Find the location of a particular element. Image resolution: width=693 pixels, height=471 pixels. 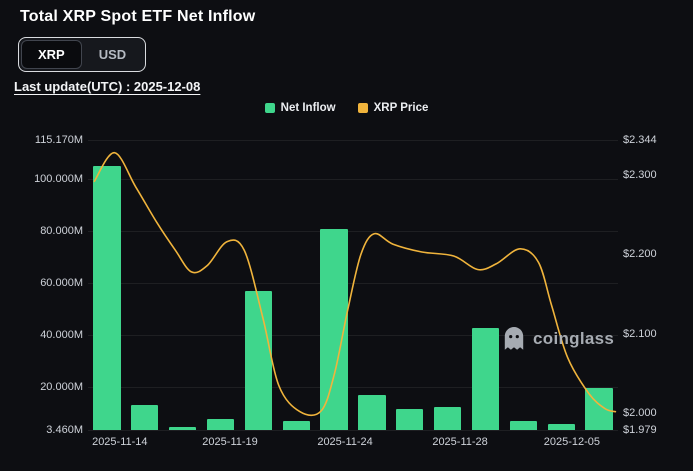

y-axis-tick-right: $2.200 is located at coordinates (640, 254).